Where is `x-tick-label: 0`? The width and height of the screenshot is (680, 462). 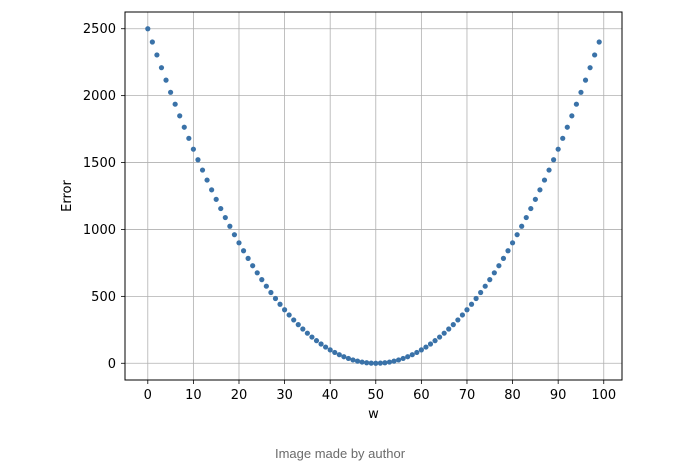 x-tick-label: 0 is located at coordinates (148, 395).